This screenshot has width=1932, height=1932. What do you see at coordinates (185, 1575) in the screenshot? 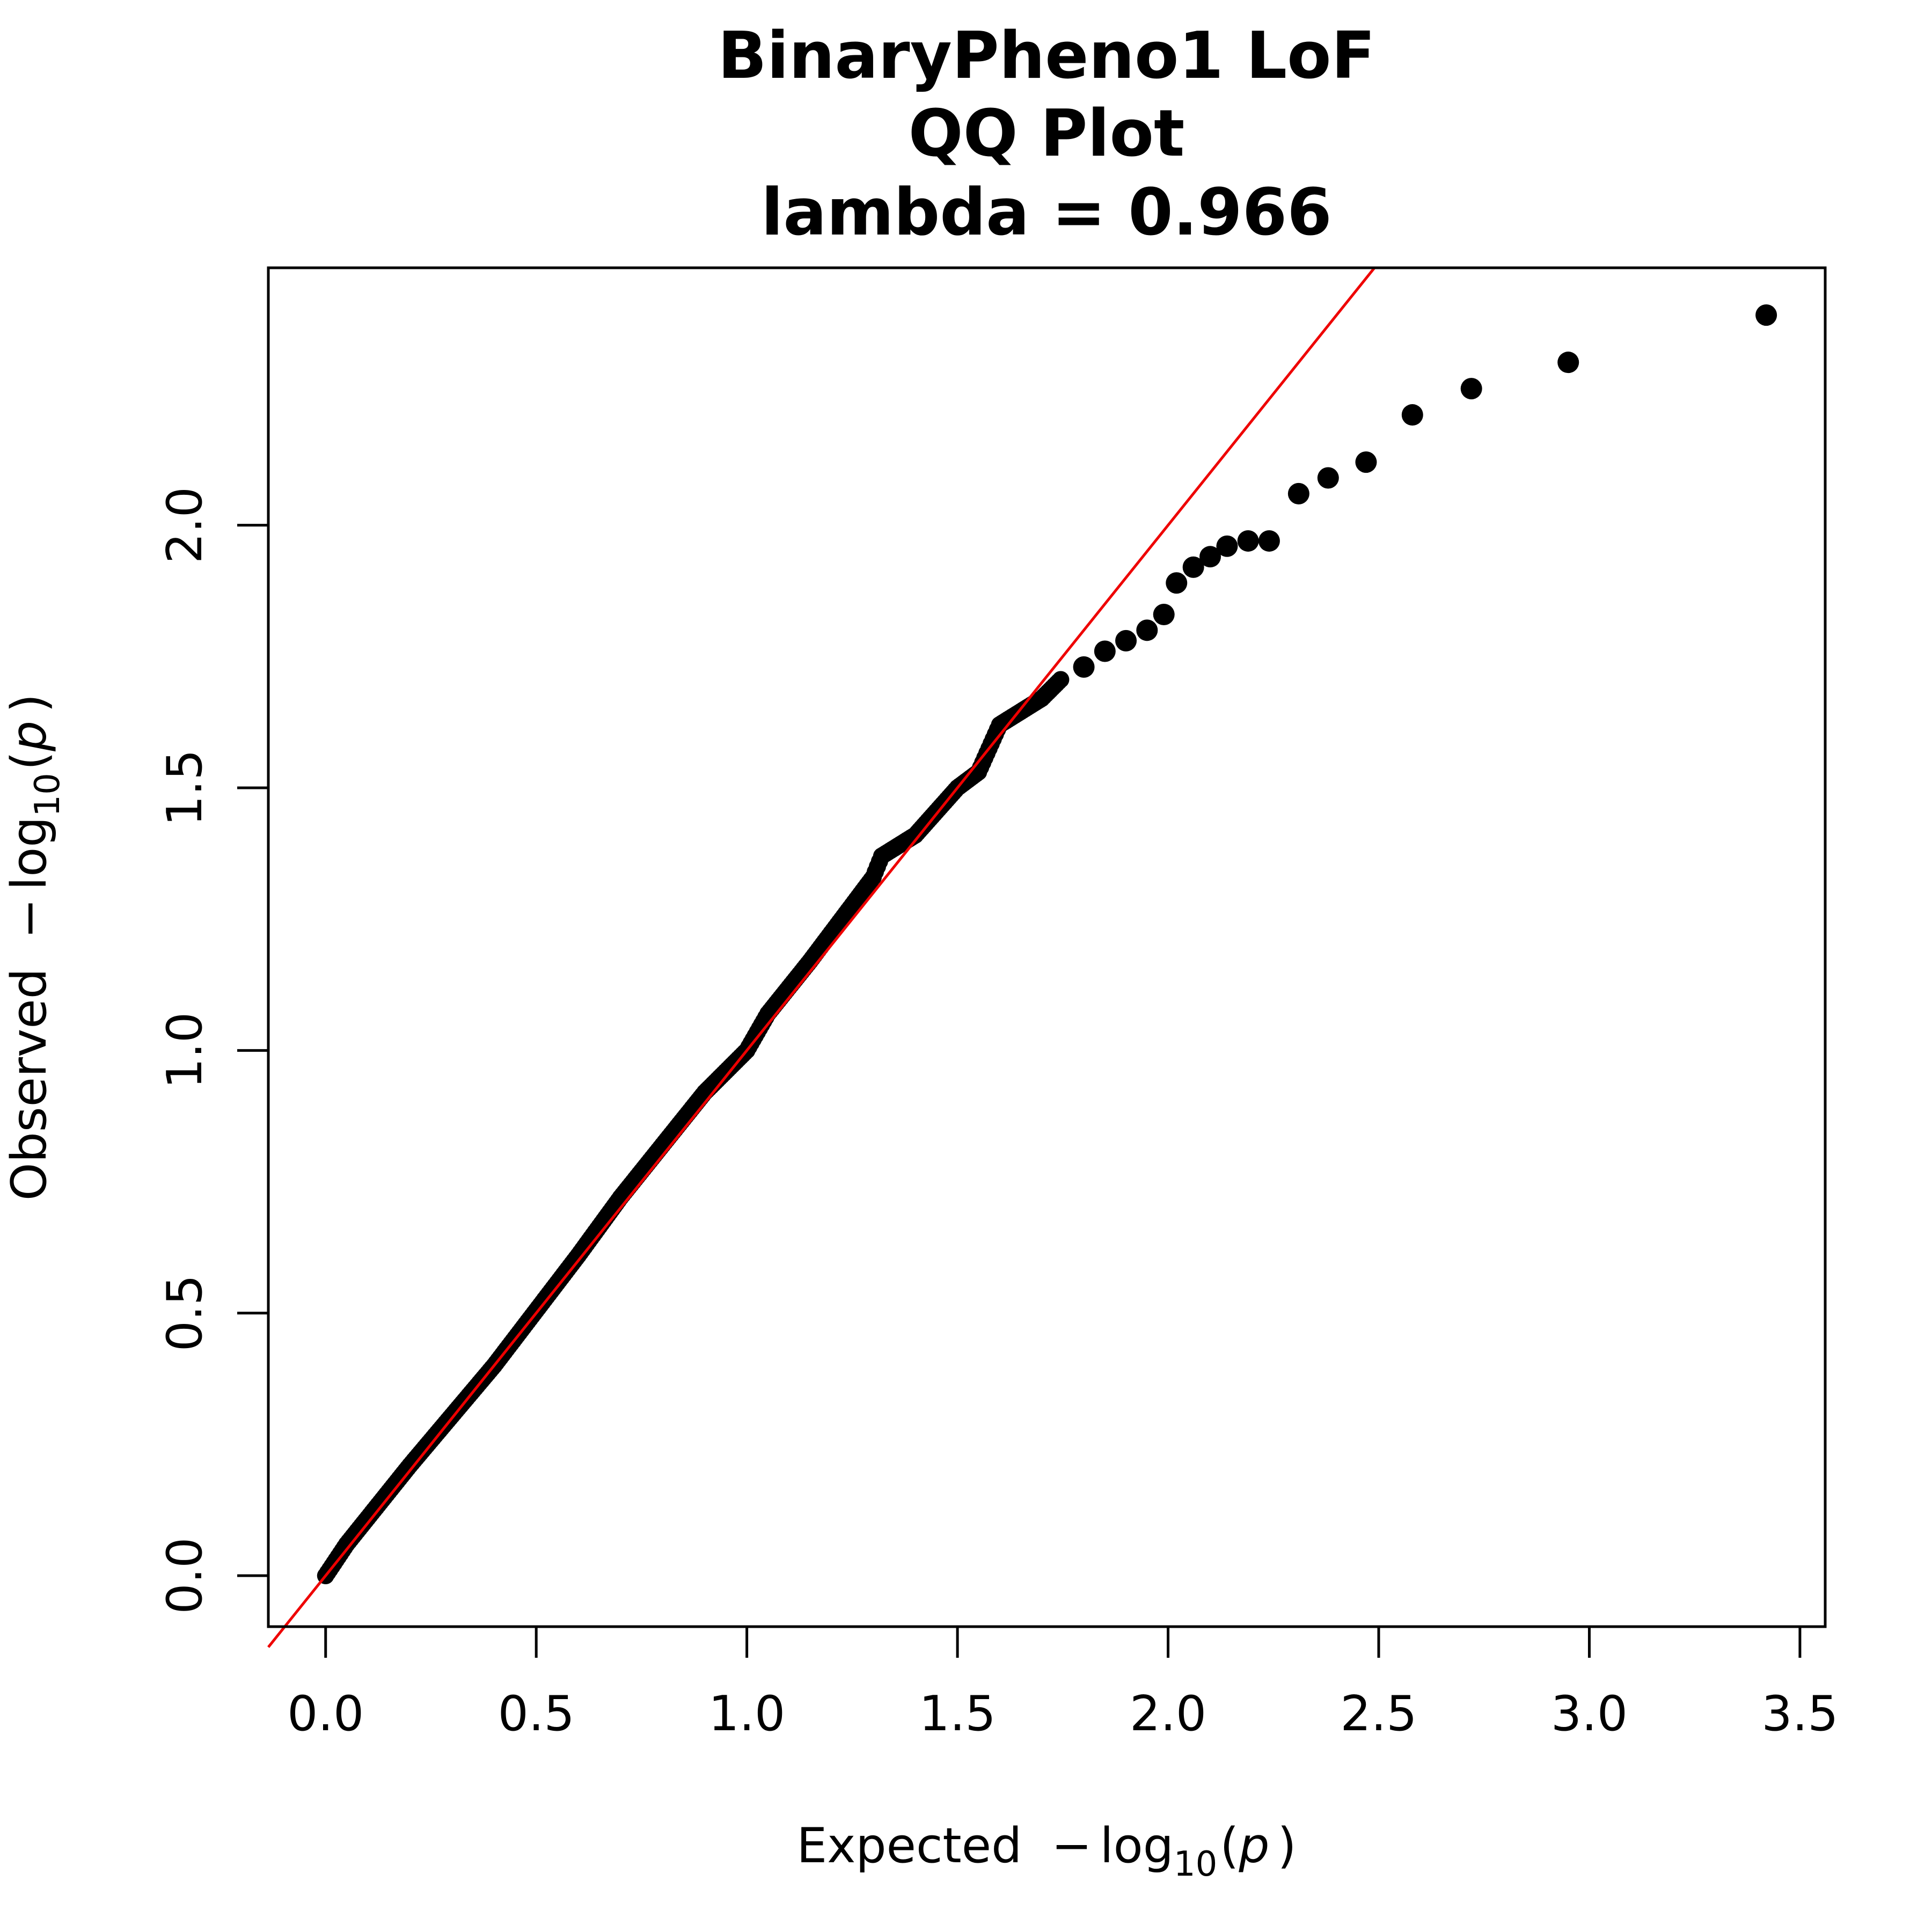
I see `y-tick-label: 0.0` at bounding box center [185, 1575].